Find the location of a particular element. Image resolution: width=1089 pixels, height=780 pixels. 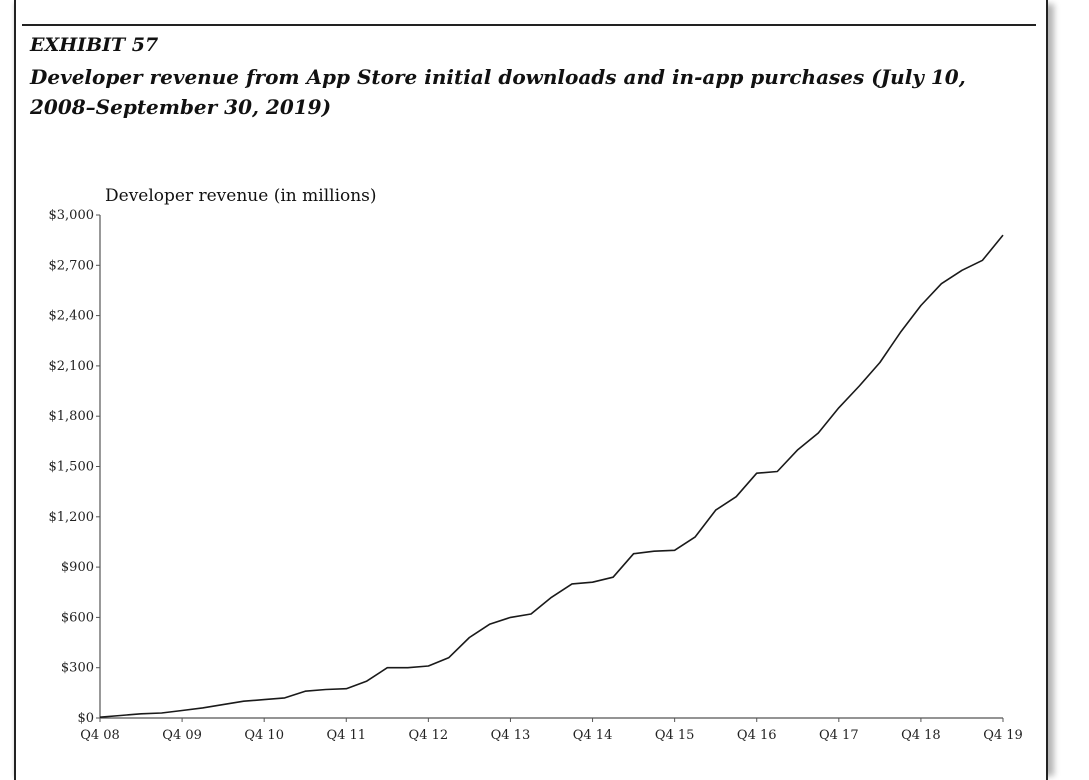

x-tick-label: Q4 19 is located at coordinates (1003, 735).